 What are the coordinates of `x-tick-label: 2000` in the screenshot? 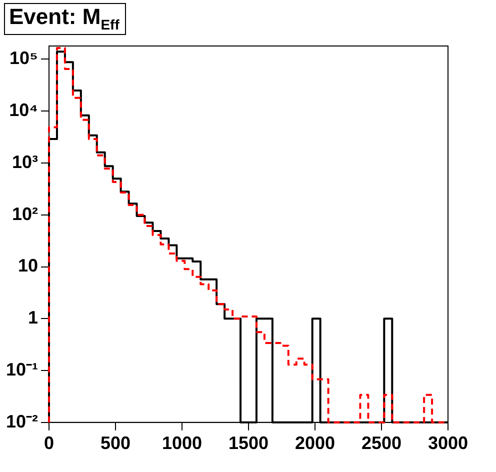 It's located at (315, 443).